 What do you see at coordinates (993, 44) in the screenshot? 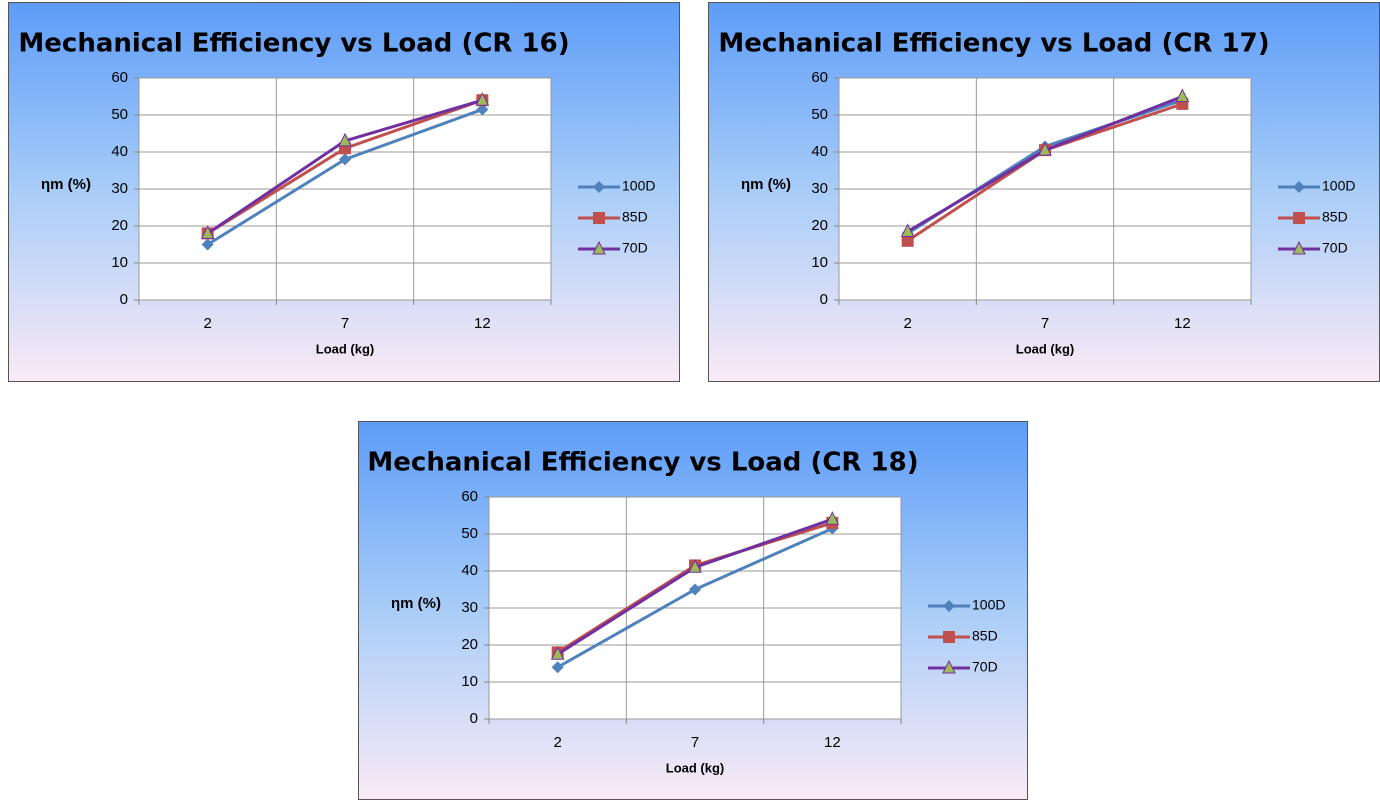
I see `chart-title: Mechanical Efficiency vs Load (CR 17)` at bounding box center [993, 44].